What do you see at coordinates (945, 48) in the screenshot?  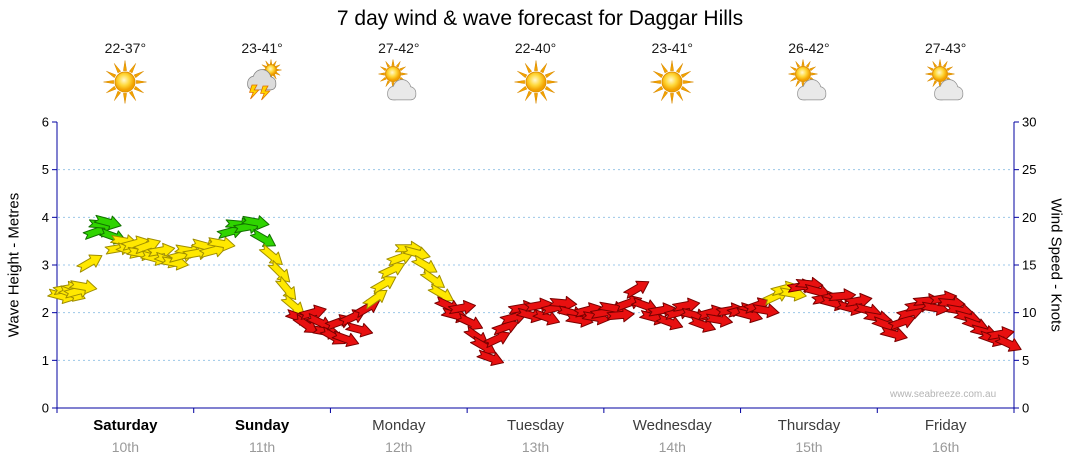 I see `day-temp: 27-43°` at bounding box center [945, 48].